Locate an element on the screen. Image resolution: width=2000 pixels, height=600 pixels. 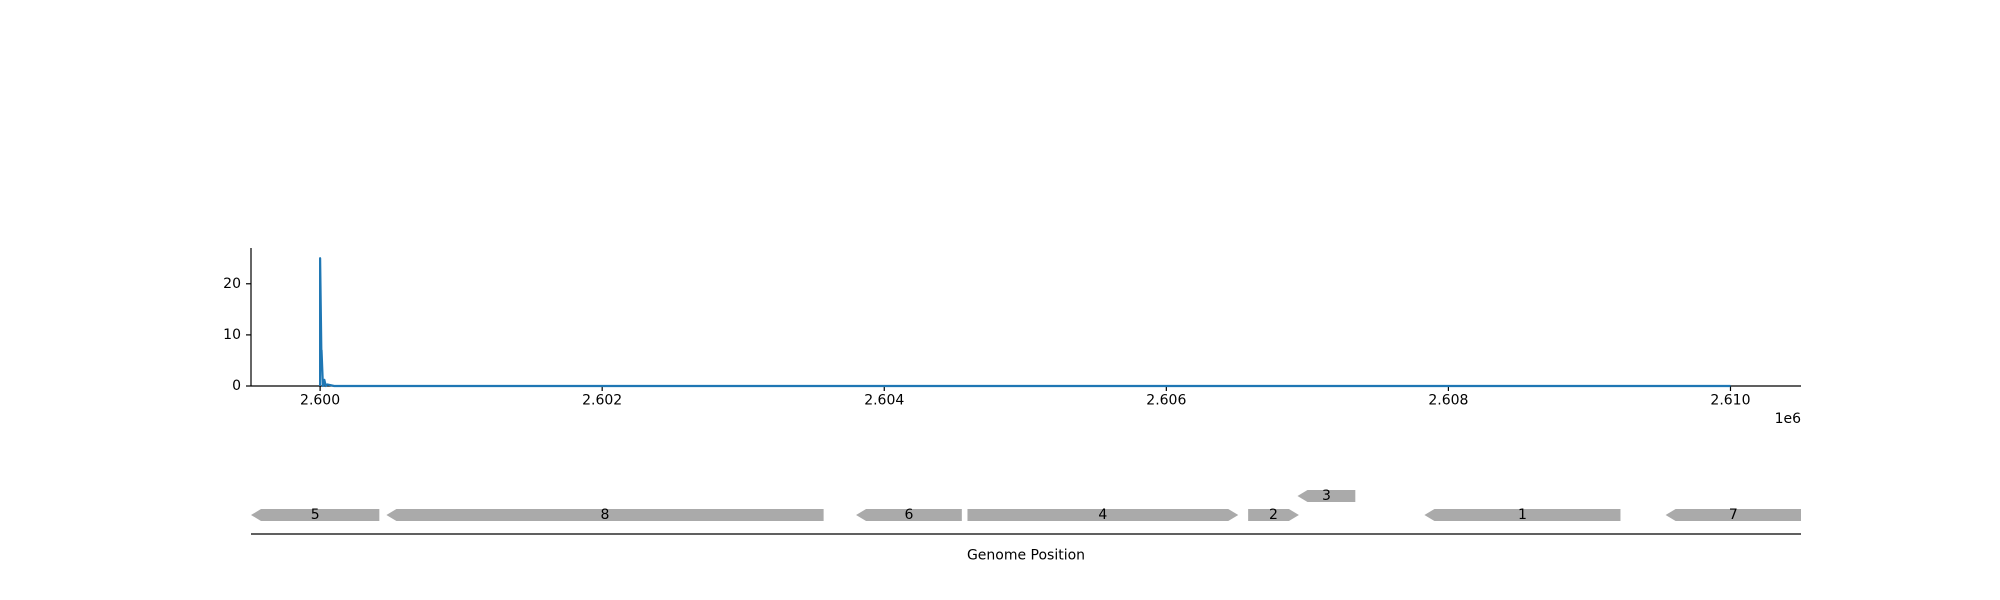
y-tick-label: 20 is located at coordinates (232, 284).